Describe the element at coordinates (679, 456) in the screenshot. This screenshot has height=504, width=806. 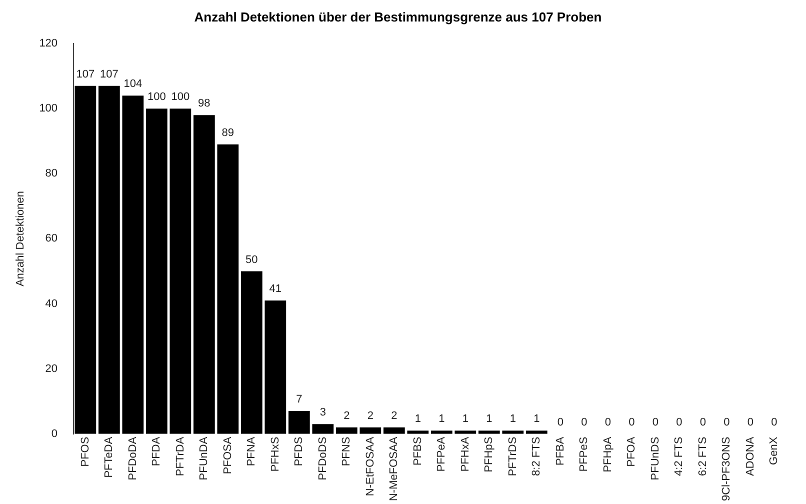
I see `x-tick-label: 4:2 FTS` at that location.